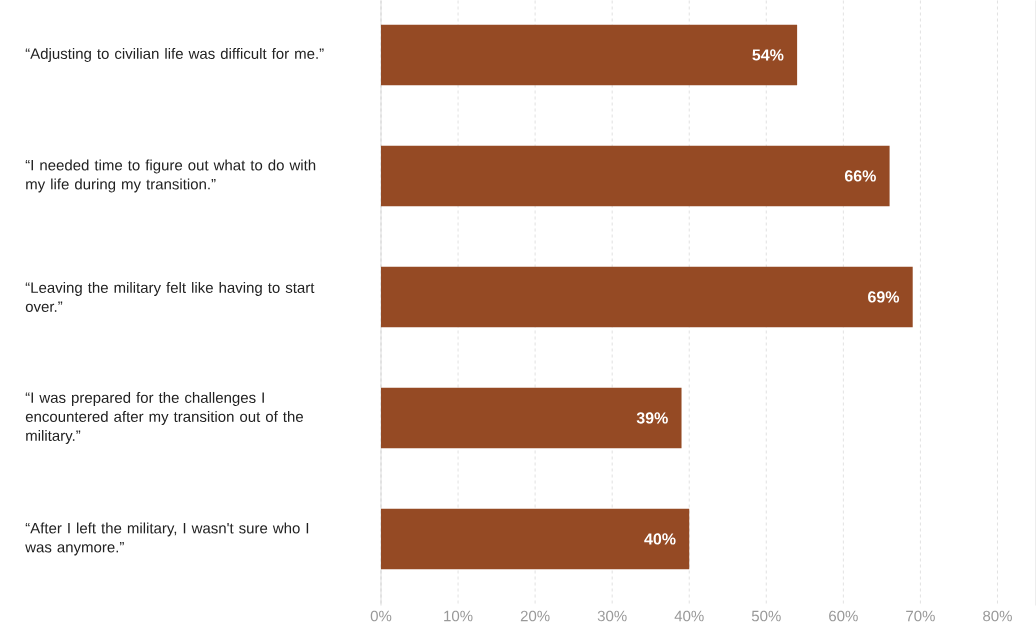 The height and width of the screenshot is (641, 1036). I want to click on x-tick-label: 10%, so click(458, 616).